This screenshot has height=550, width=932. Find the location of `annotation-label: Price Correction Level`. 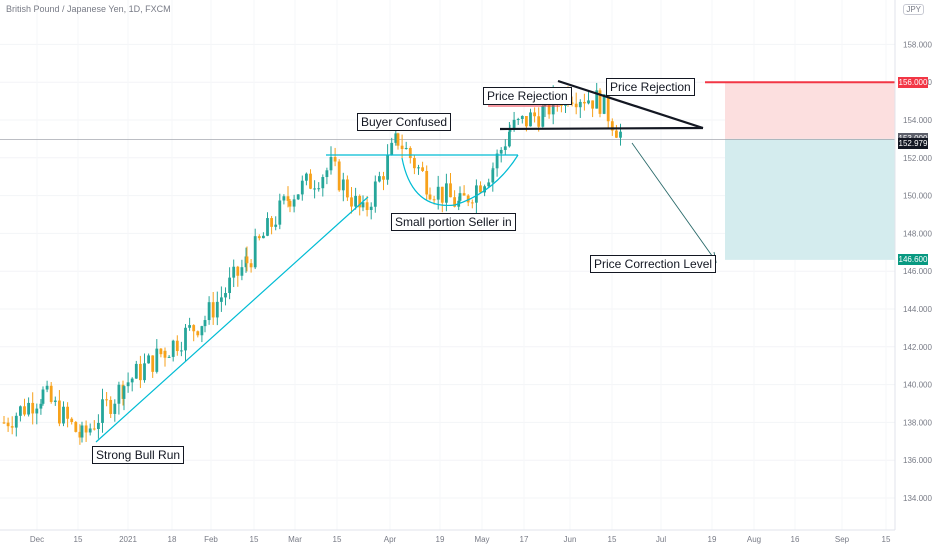

annotation-label: Price Correction Level is located at coordinates (653, 264).